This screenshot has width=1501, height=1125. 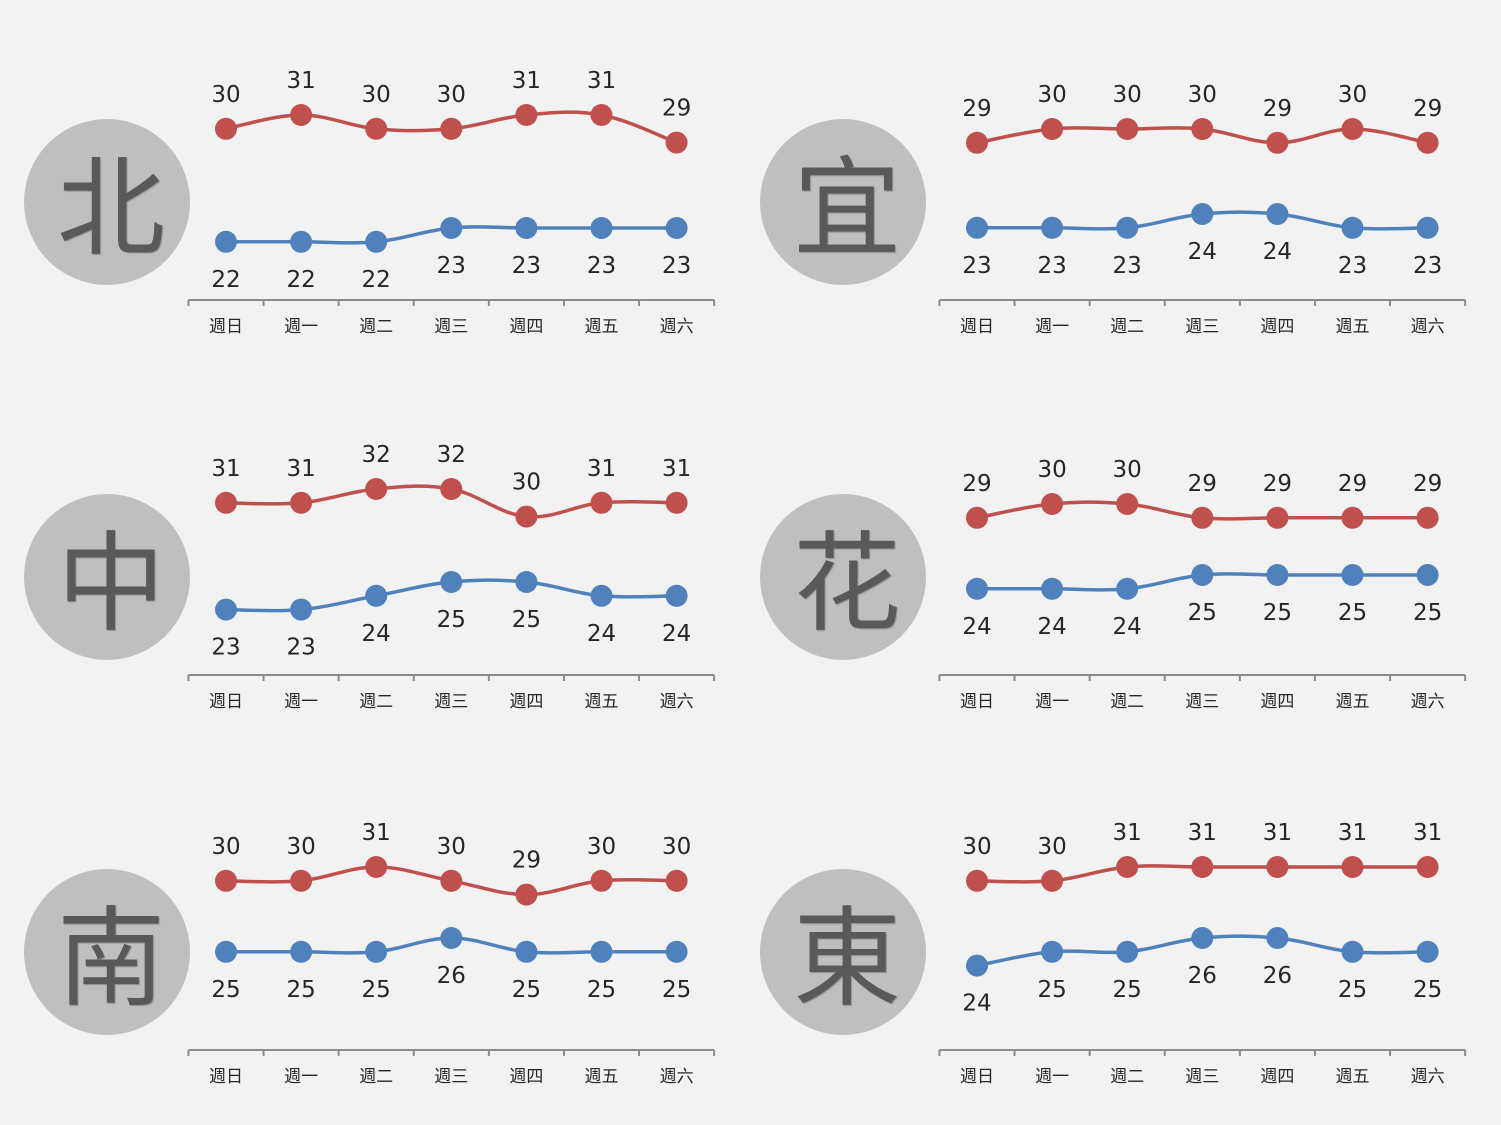 I want to click on city-name: 花, so click(x=846, y=584).